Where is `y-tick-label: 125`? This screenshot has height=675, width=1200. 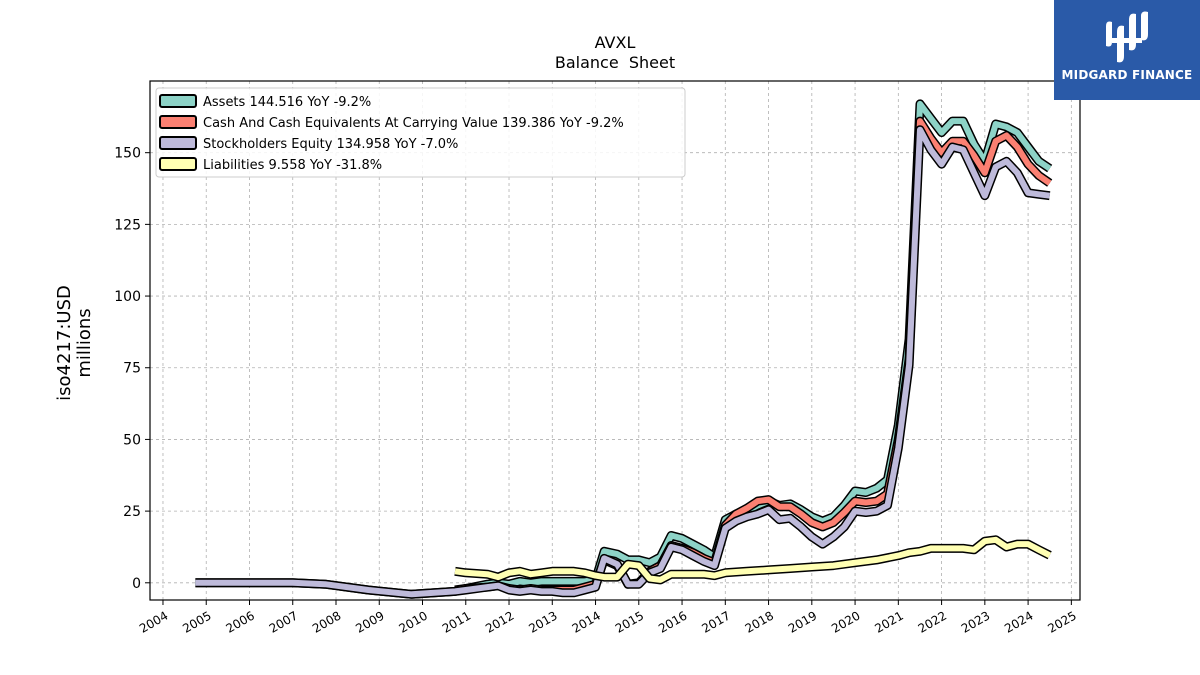
y-tick-label: 125 is located at coordinates (127, 225).